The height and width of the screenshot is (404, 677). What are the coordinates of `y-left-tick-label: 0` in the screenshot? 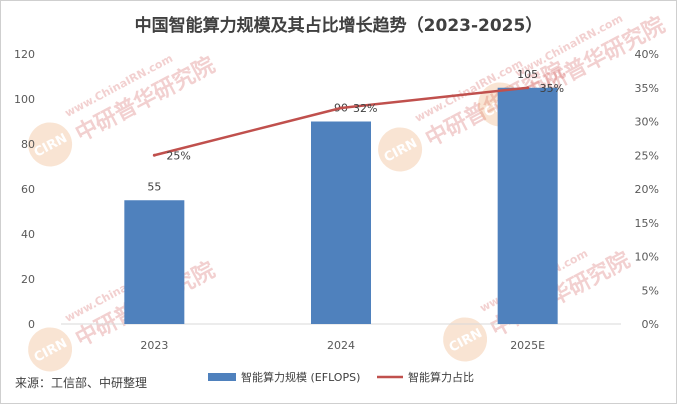 It's located at (31, 324).